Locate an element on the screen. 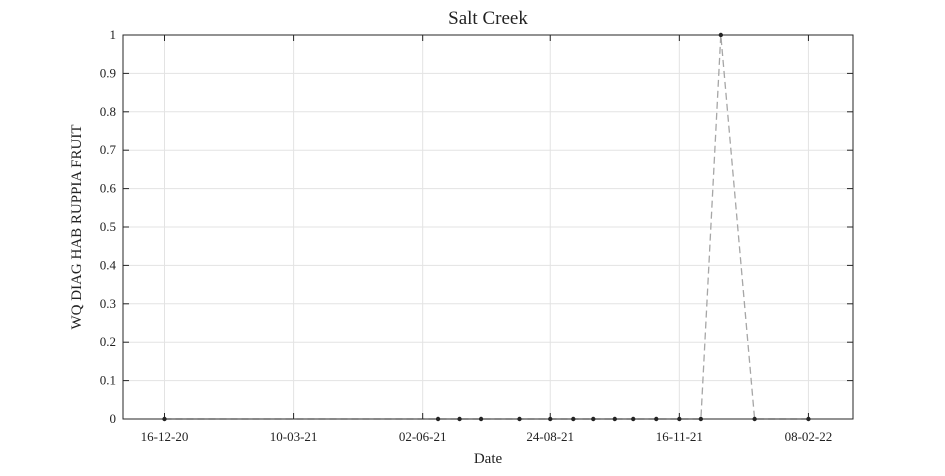 The height and width of the screenshot is (476, 945). x-tick-label: 10-03-21 is located at coordinates (294, 436).